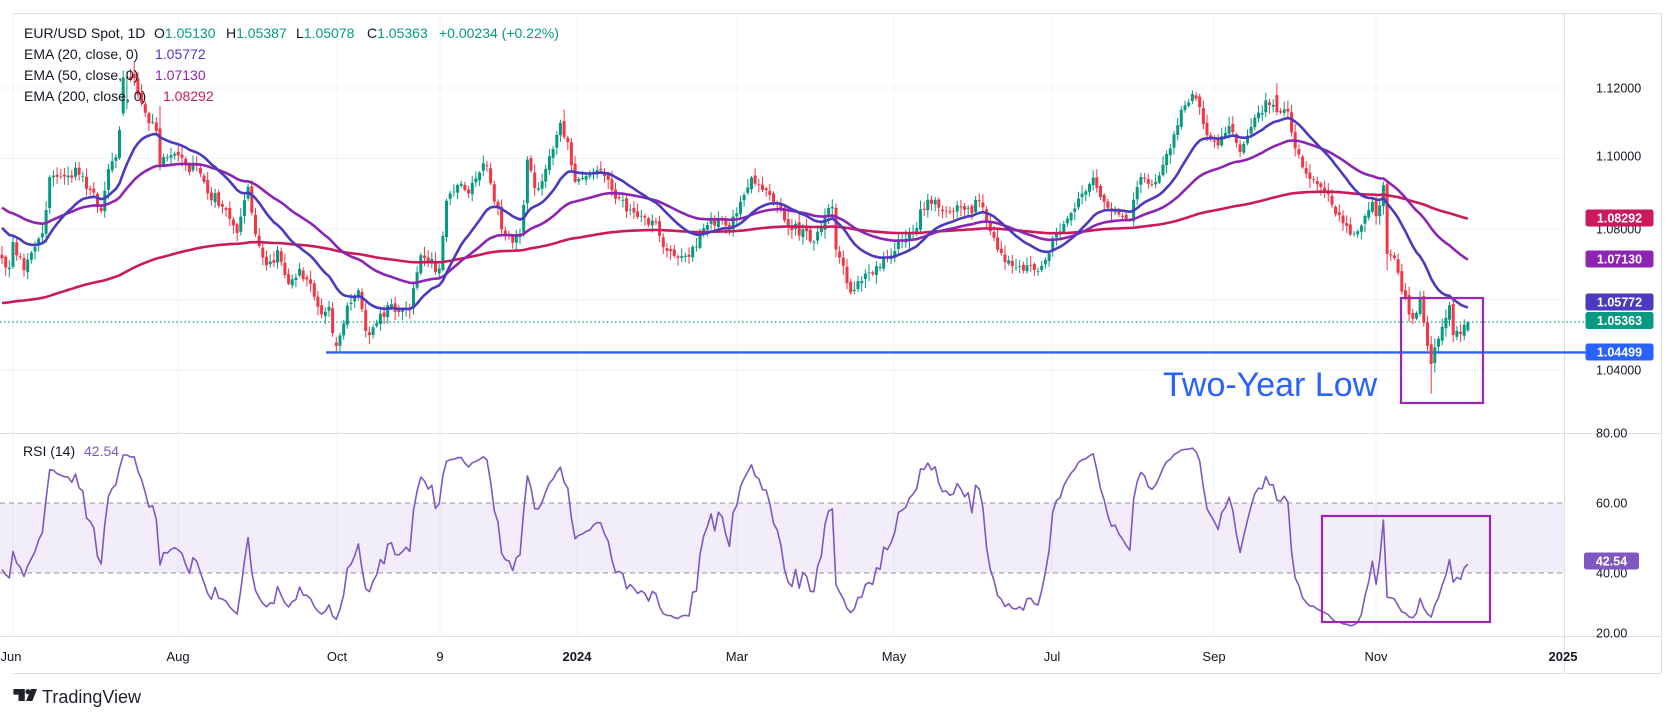  I want to click on svg-text: Jul, so click(1052, 656).